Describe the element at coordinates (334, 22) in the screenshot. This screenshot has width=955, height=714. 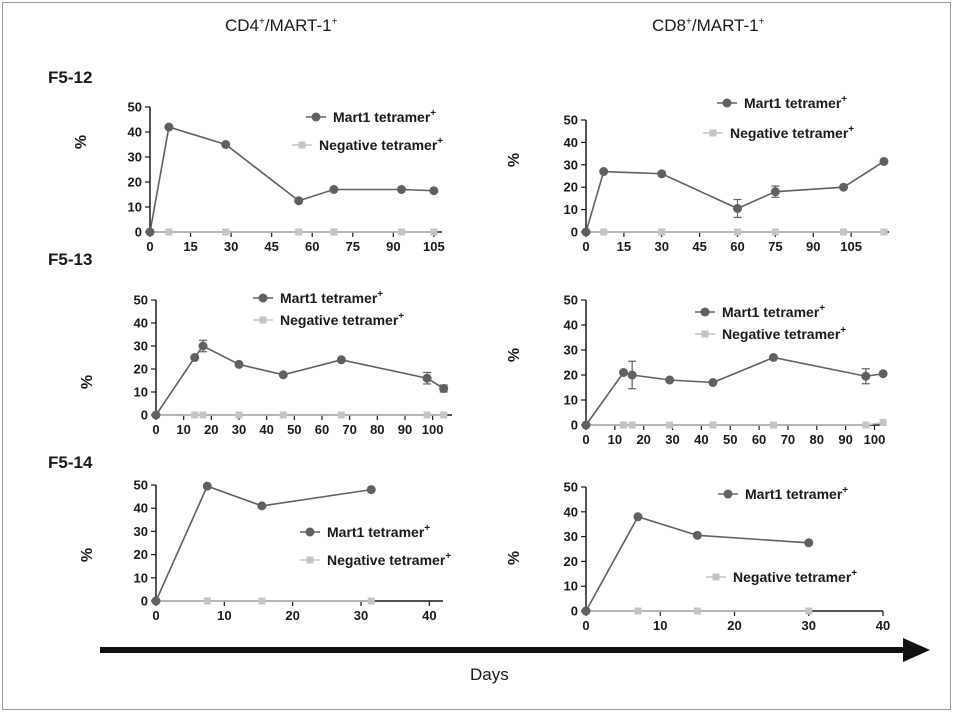
I see `column-title-cd4-sup2: +` at that location.